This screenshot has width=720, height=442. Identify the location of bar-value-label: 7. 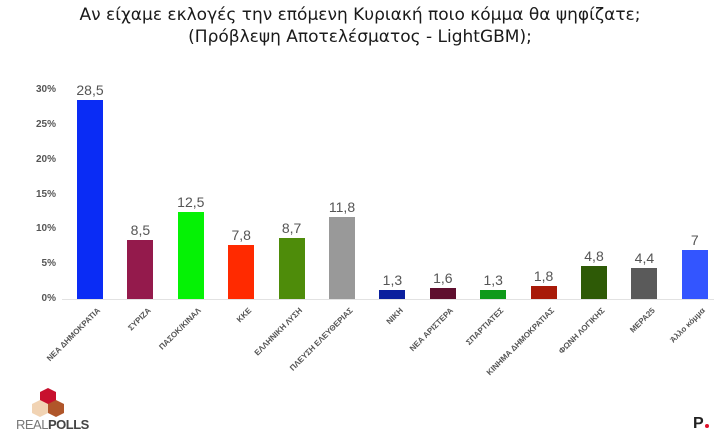
(694, 240).